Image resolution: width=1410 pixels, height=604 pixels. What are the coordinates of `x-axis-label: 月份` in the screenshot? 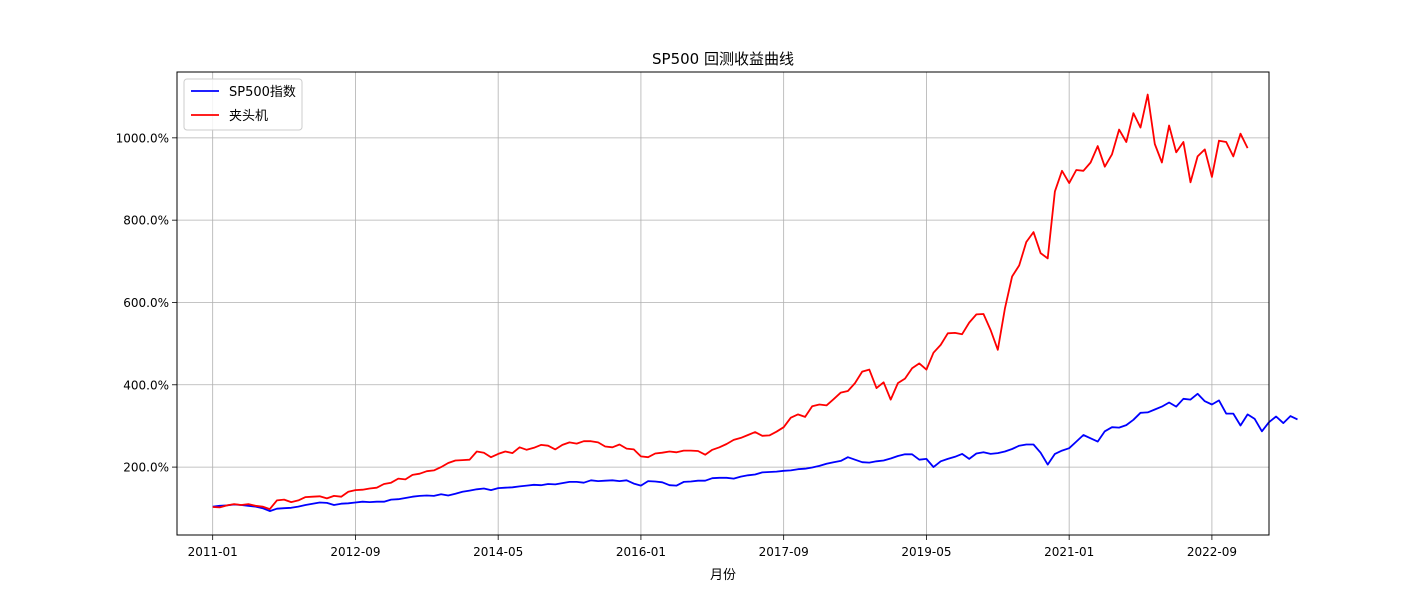 It's located at (723, 575).